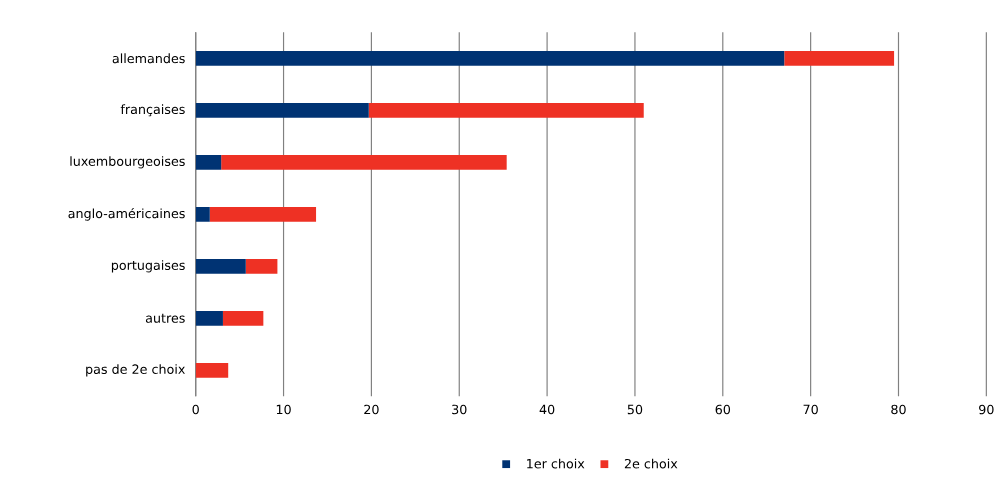  What do you see at coordinates (148, 266) in the screenshot?
I see `y-tick-label: portugaises` at bounding box center [148, 266].